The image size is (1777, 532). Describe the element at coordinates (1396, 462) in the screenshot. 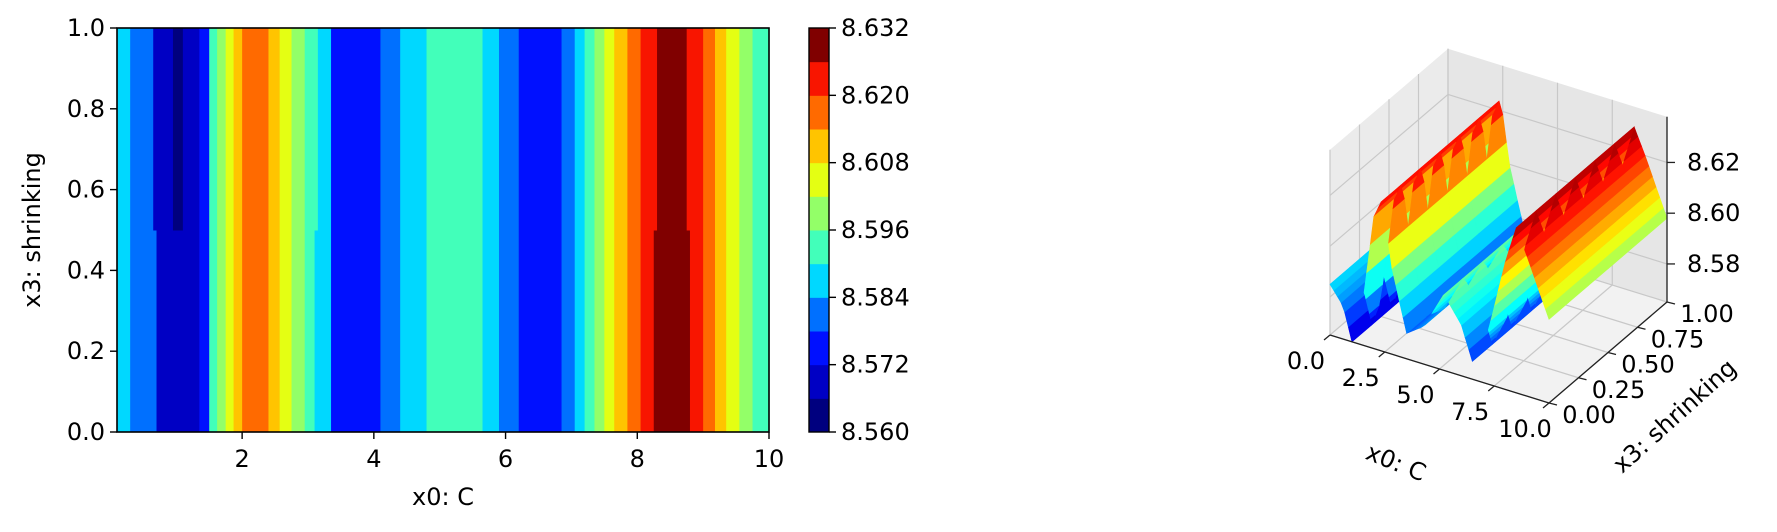

I see `surface-3d-x-axis-label: x0: C` at that location.